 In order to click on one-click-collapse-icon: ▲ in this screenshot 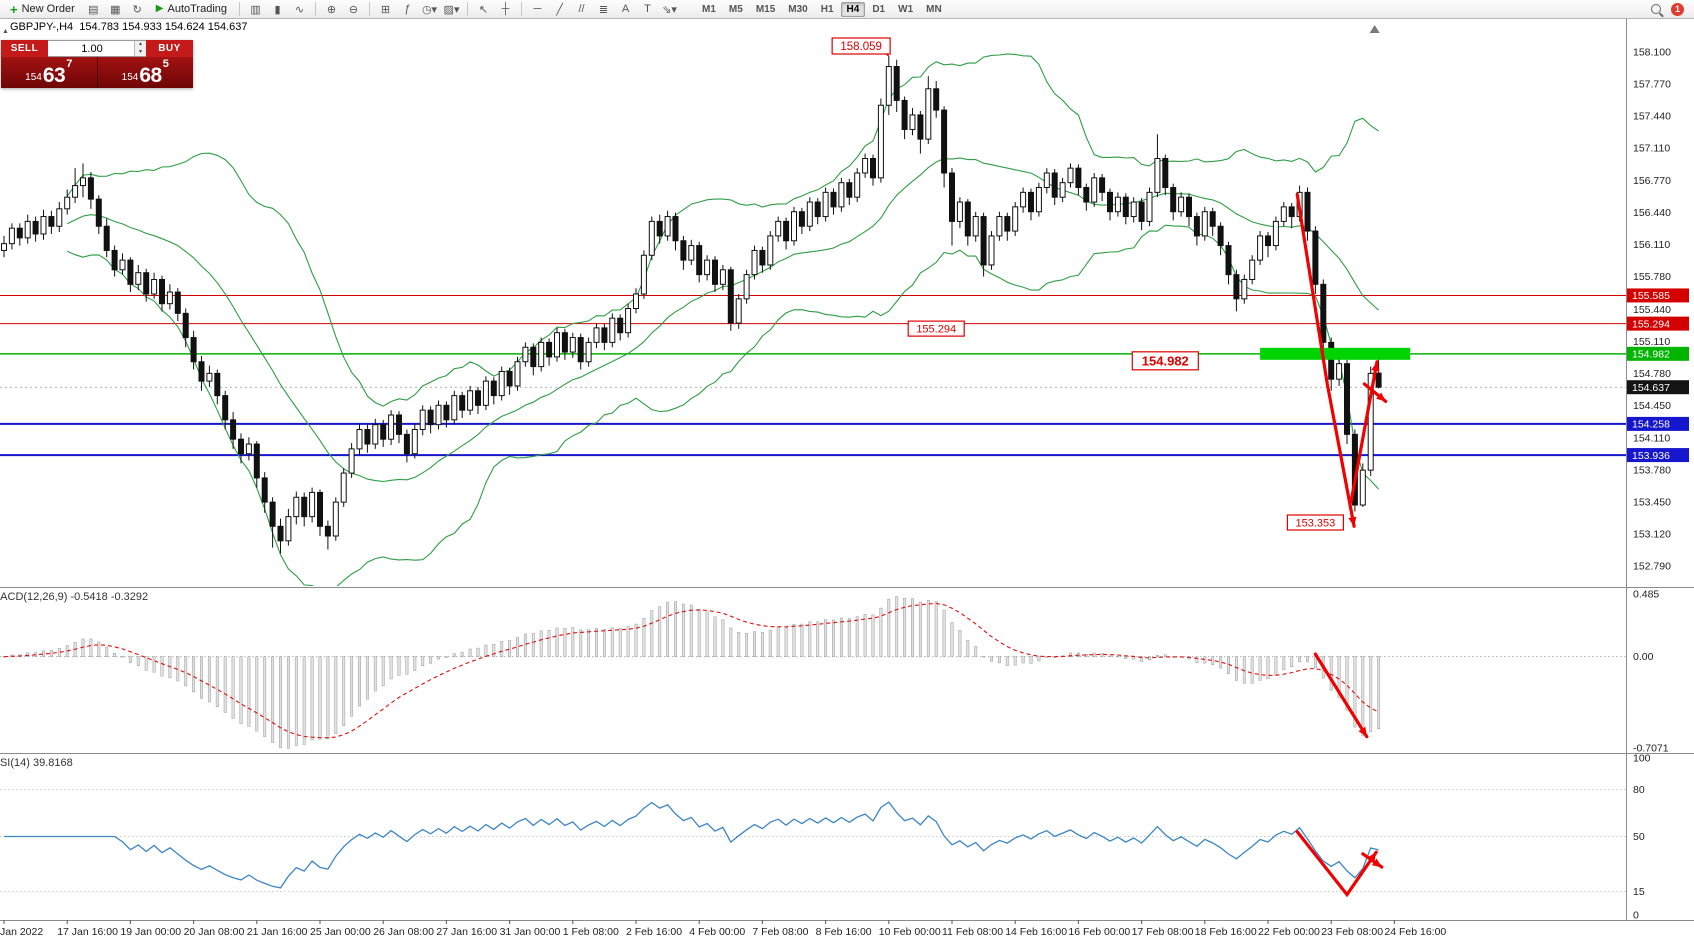, I will do `click(5, 31)`.